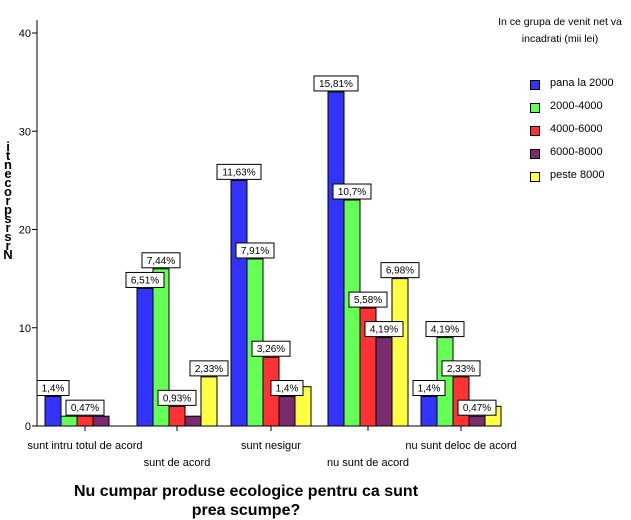 The image size is (631, 520). I want to click on y-axis-label-glyph: i, so click(8, 146).